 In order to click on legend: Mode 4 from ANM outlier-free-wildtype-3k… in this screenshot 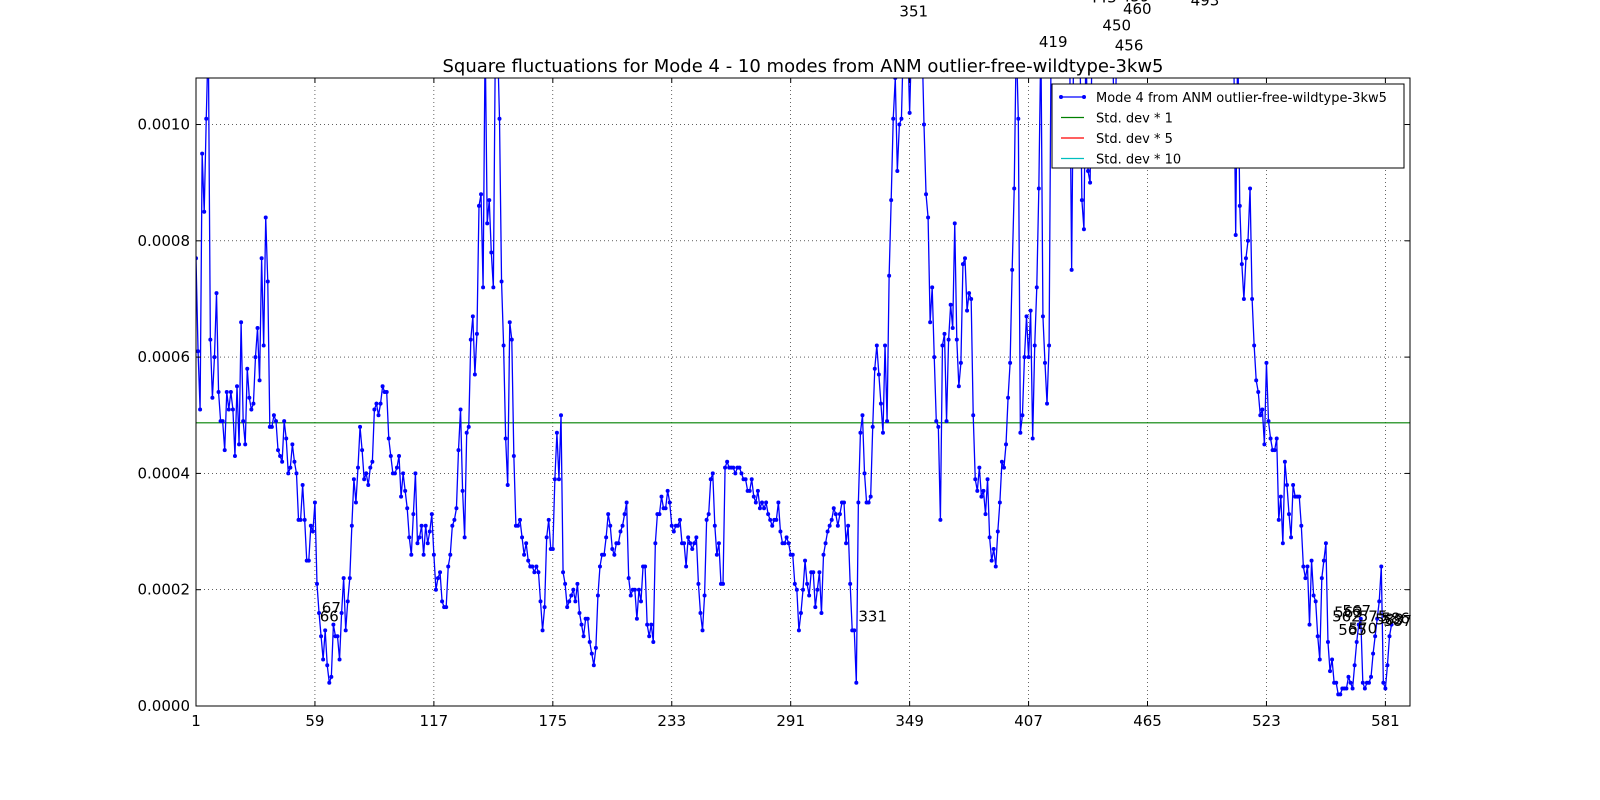, I will do `click(1228, 126)`.